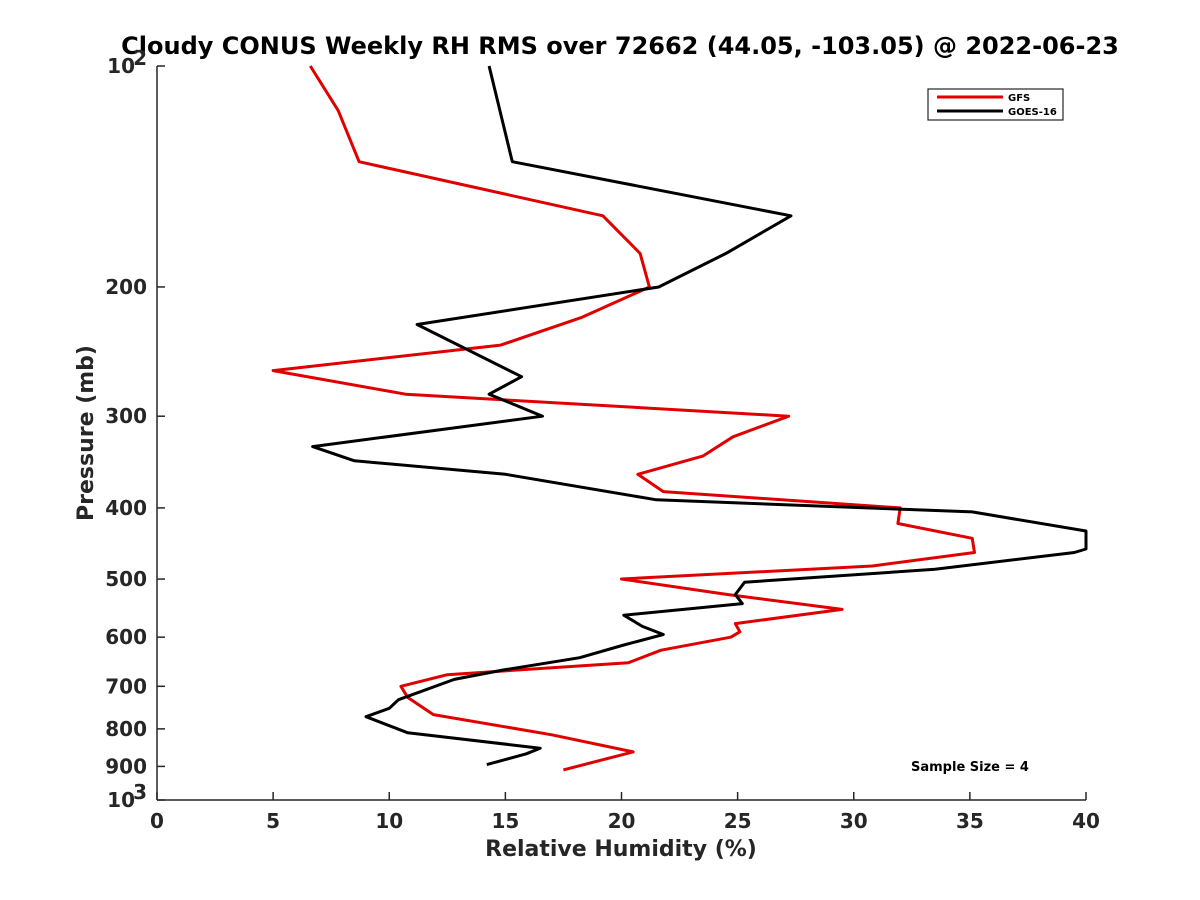  Describe the element at coordinates (970, 821) in the screenshot. I see `x-tick-label: 35` at that location.